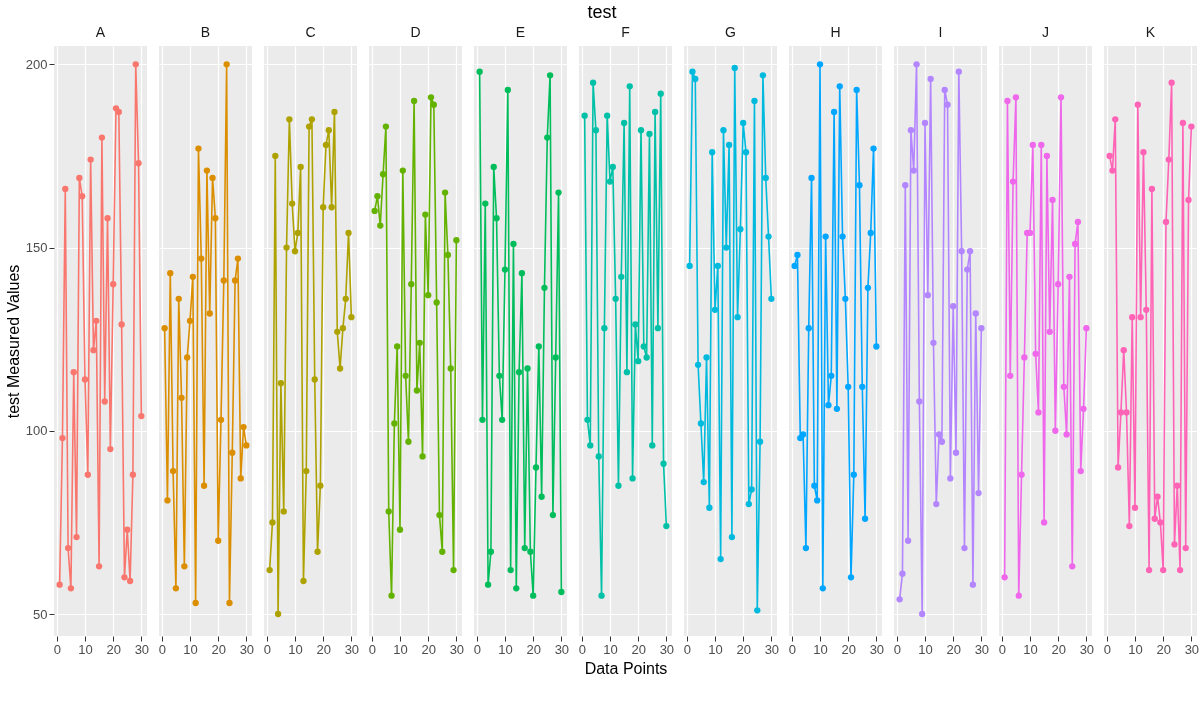 The height and width of the screenshot is (725, 1200). I want to click on chart-title: D, so click(415, 32).